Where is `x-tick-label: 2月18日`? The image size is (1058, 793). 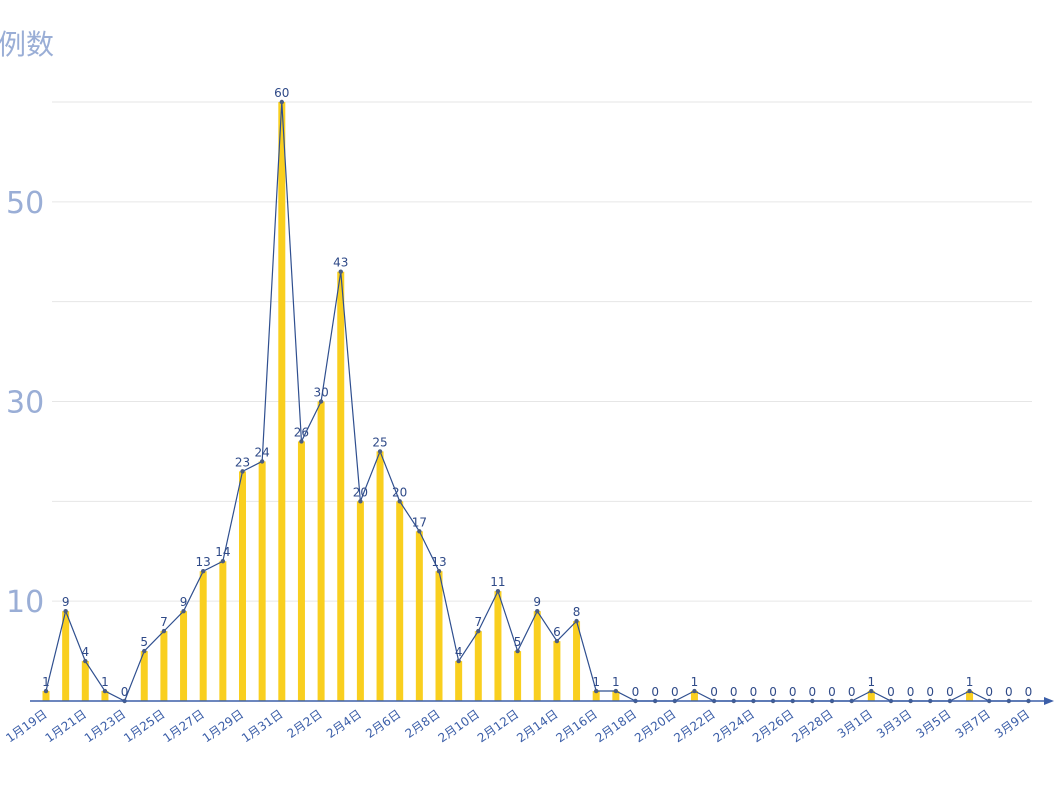 x-tick-label: 2月18日 is located at coordinates (616, 726).